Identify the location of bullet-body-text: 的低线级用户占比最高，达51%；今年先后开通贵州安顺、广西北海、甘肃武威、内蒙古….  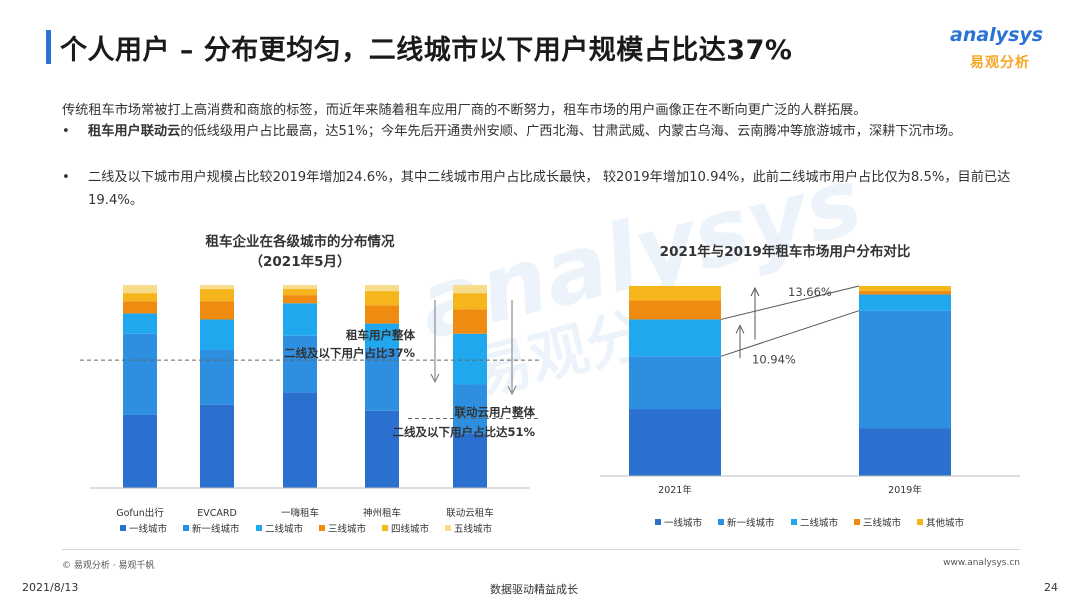
(571, 131).